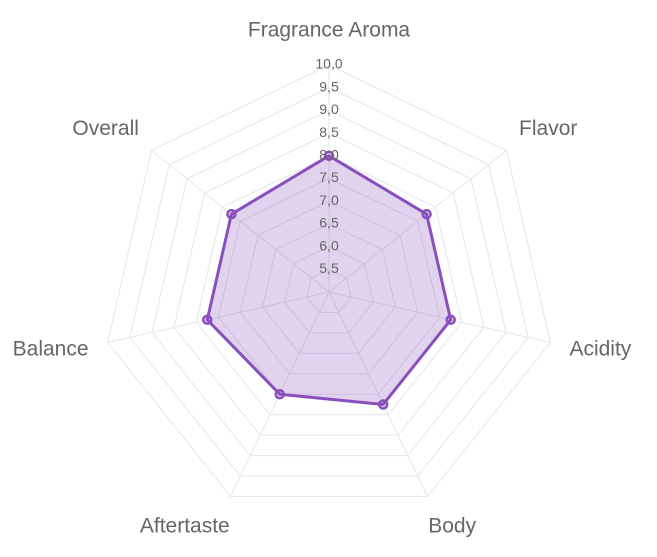 Image resolution: width=657 pixels, height=557 pixels. Describe the element at coordinates (548, 128) in the screenshot. I see `axis-label-flavor: Flavor` at that location.